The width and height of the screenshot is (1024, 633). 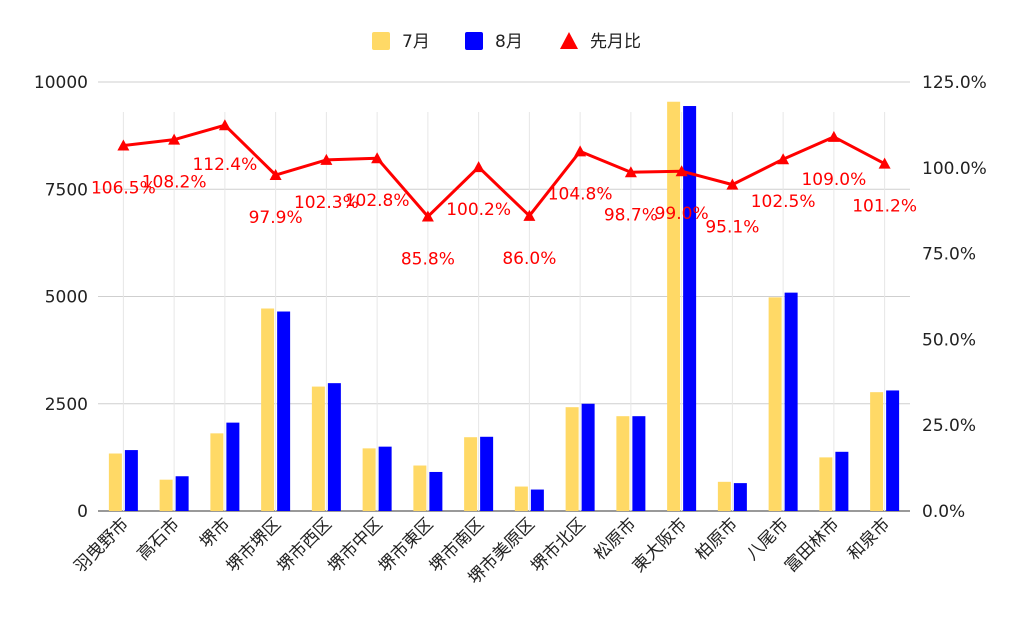 I want to click on right-tick-label: 75.0%, so click(x=949, y=255).